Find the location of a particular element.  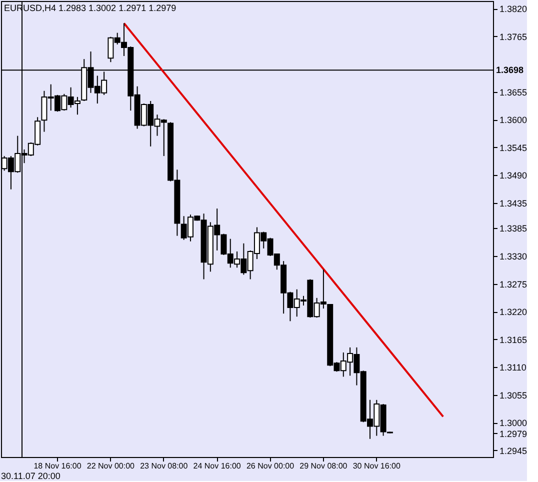

x-tick-label: 26 Nov 00:00 is located at coordinates (270, 466).